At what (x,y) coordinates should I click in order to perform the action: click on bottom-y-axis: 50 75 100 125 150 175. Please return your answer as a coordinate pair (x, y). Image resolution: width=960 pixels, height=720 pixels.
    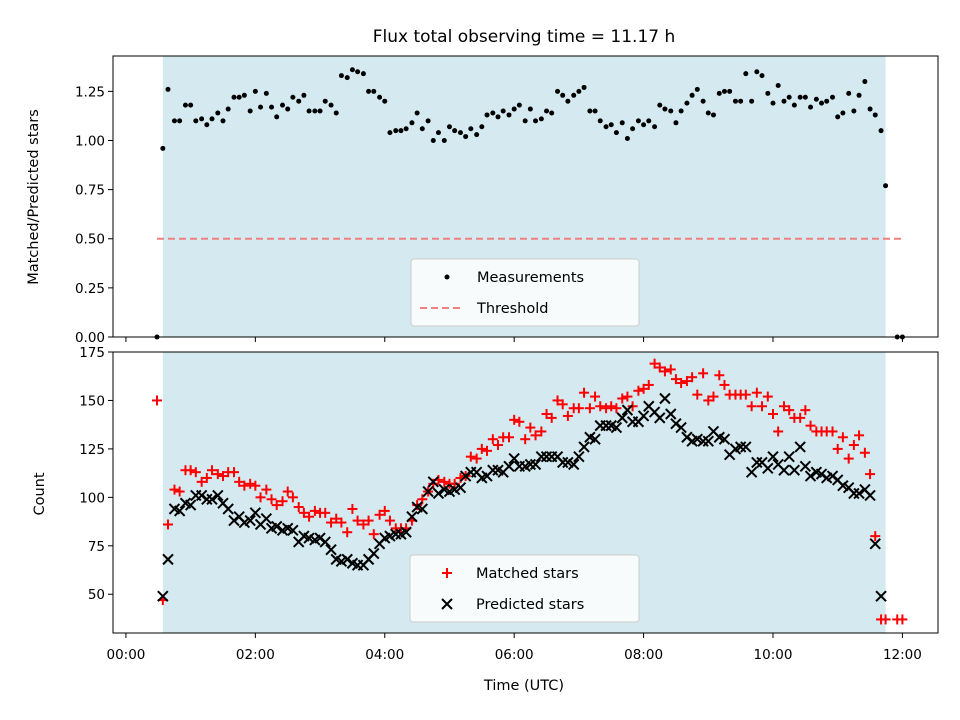
    Looking at the image, I should click on (96, 474).